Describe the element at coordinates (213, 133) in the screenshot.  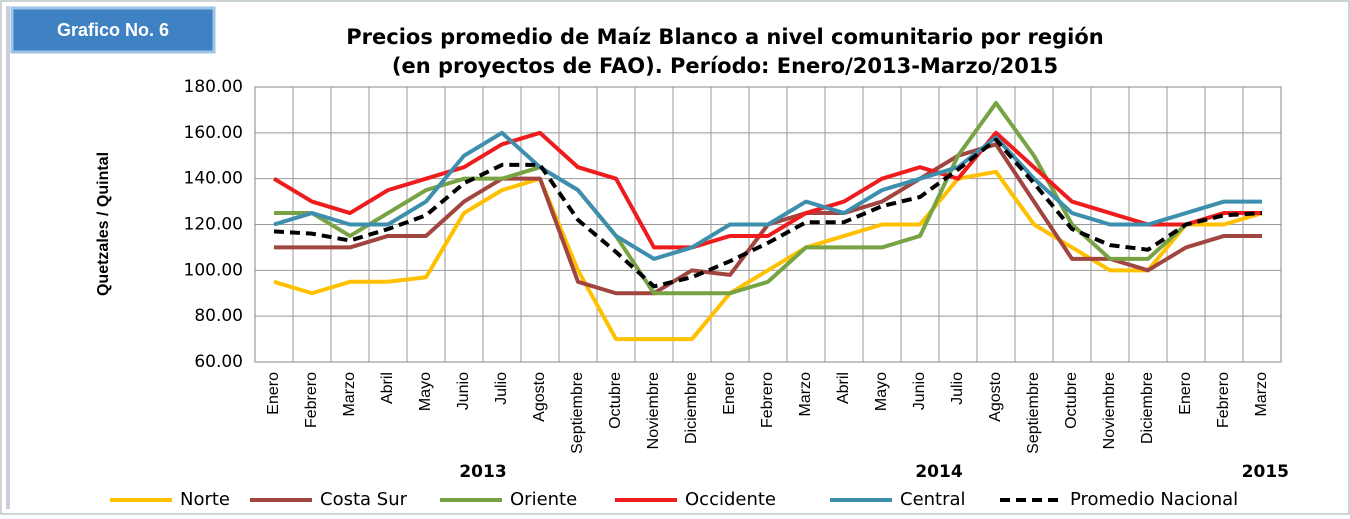
I see `y-tick-label: 160.00` at that location.